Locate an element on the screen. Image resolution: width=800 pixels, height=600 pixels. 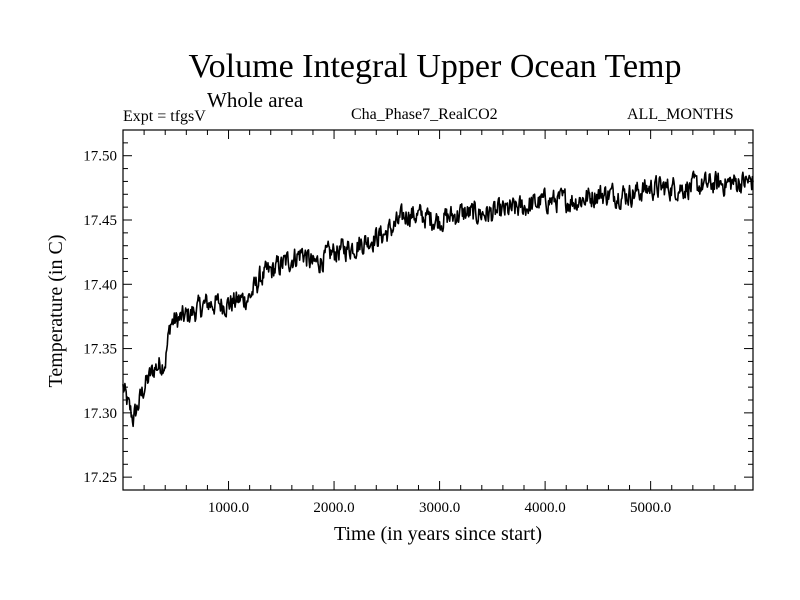
y-tick-label: 17.40 is located at coordinates (100, 285).